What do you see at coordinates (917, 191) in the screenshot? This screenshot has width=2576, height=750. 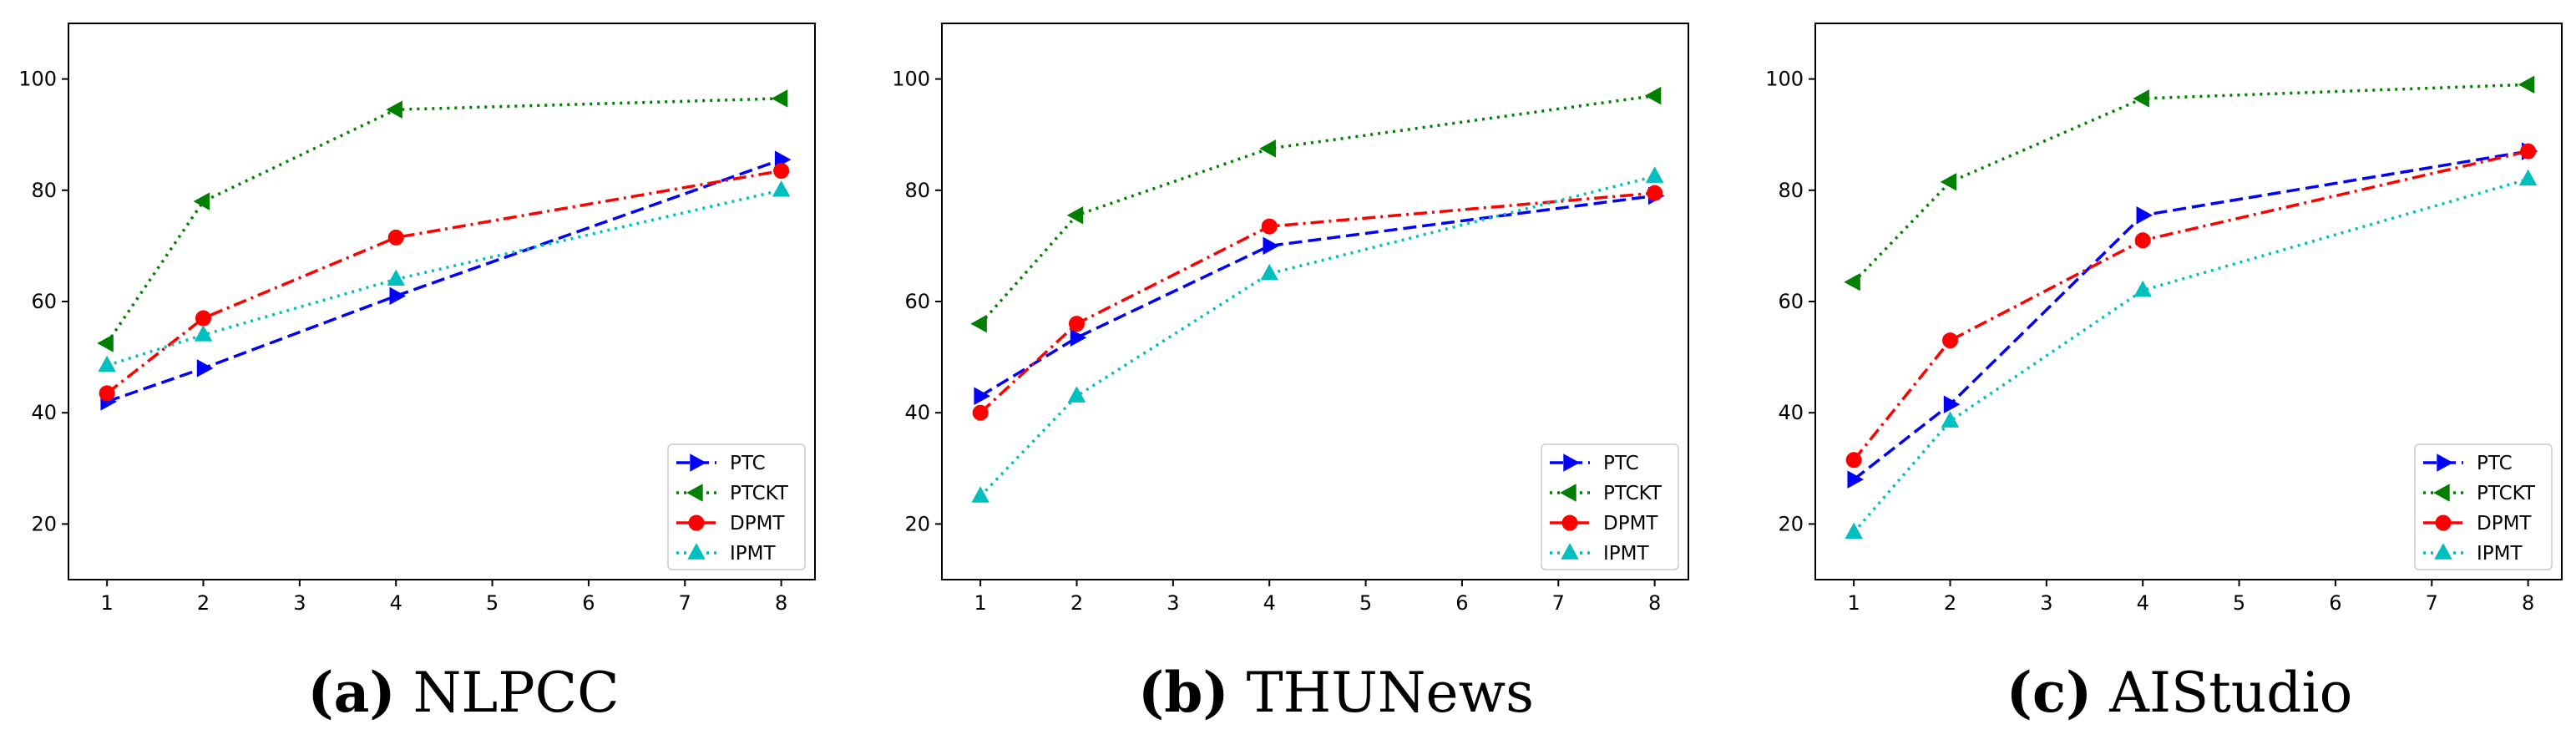 I see `chart-2-ytick-label-3: 80` at bounding box center [917, 191].